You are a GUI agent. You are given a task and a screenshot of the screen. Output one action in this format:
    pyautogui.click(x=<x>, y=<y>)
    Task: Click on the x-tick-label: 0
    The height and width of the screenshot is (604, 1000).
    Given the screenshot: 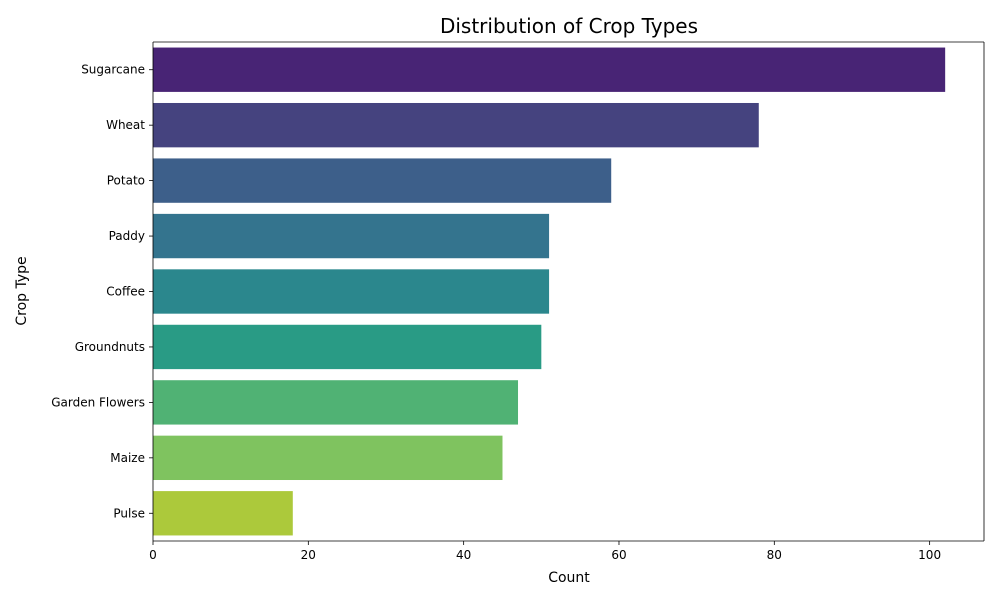 What is the action you would take?
    pyautogui.click(x=153, y=555)
    